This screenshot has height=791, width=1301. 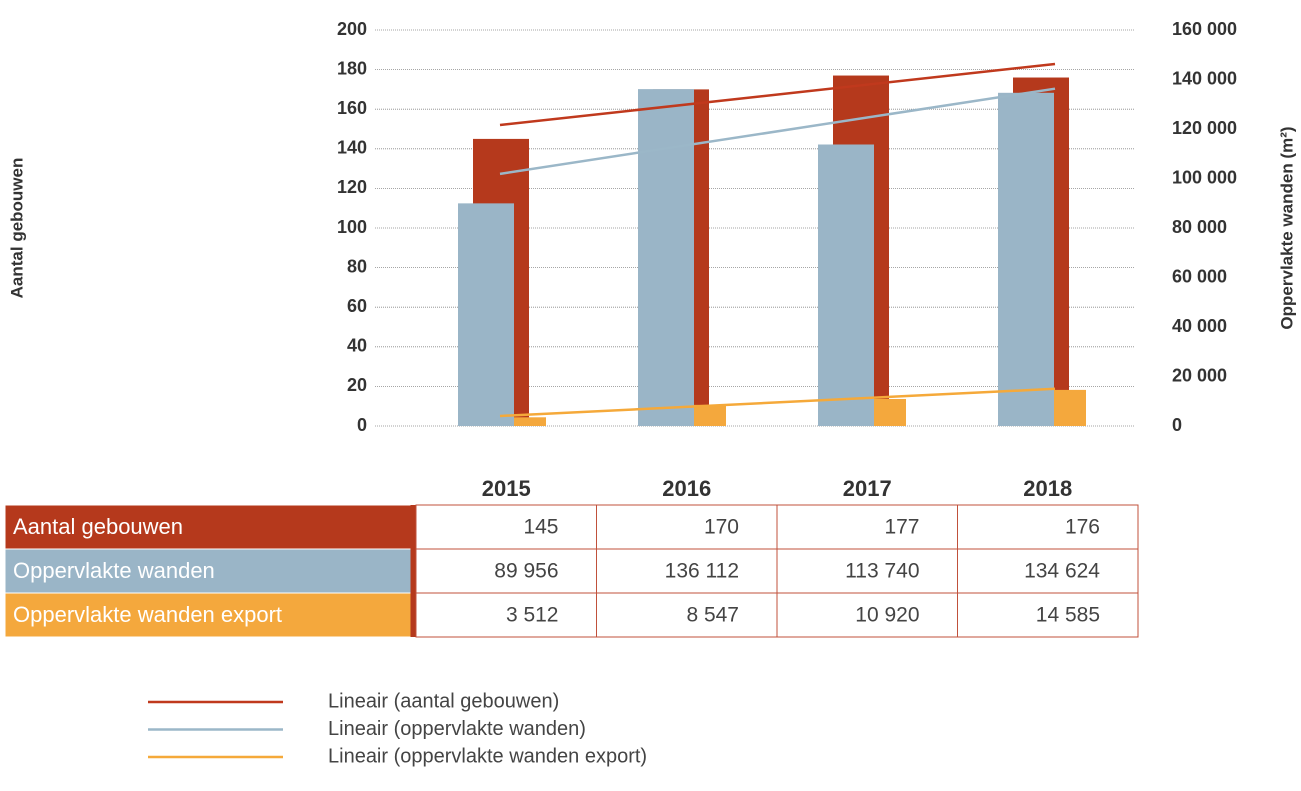 I want to click on y2-tick-label: 20 000, so click(x=1199, y=375).